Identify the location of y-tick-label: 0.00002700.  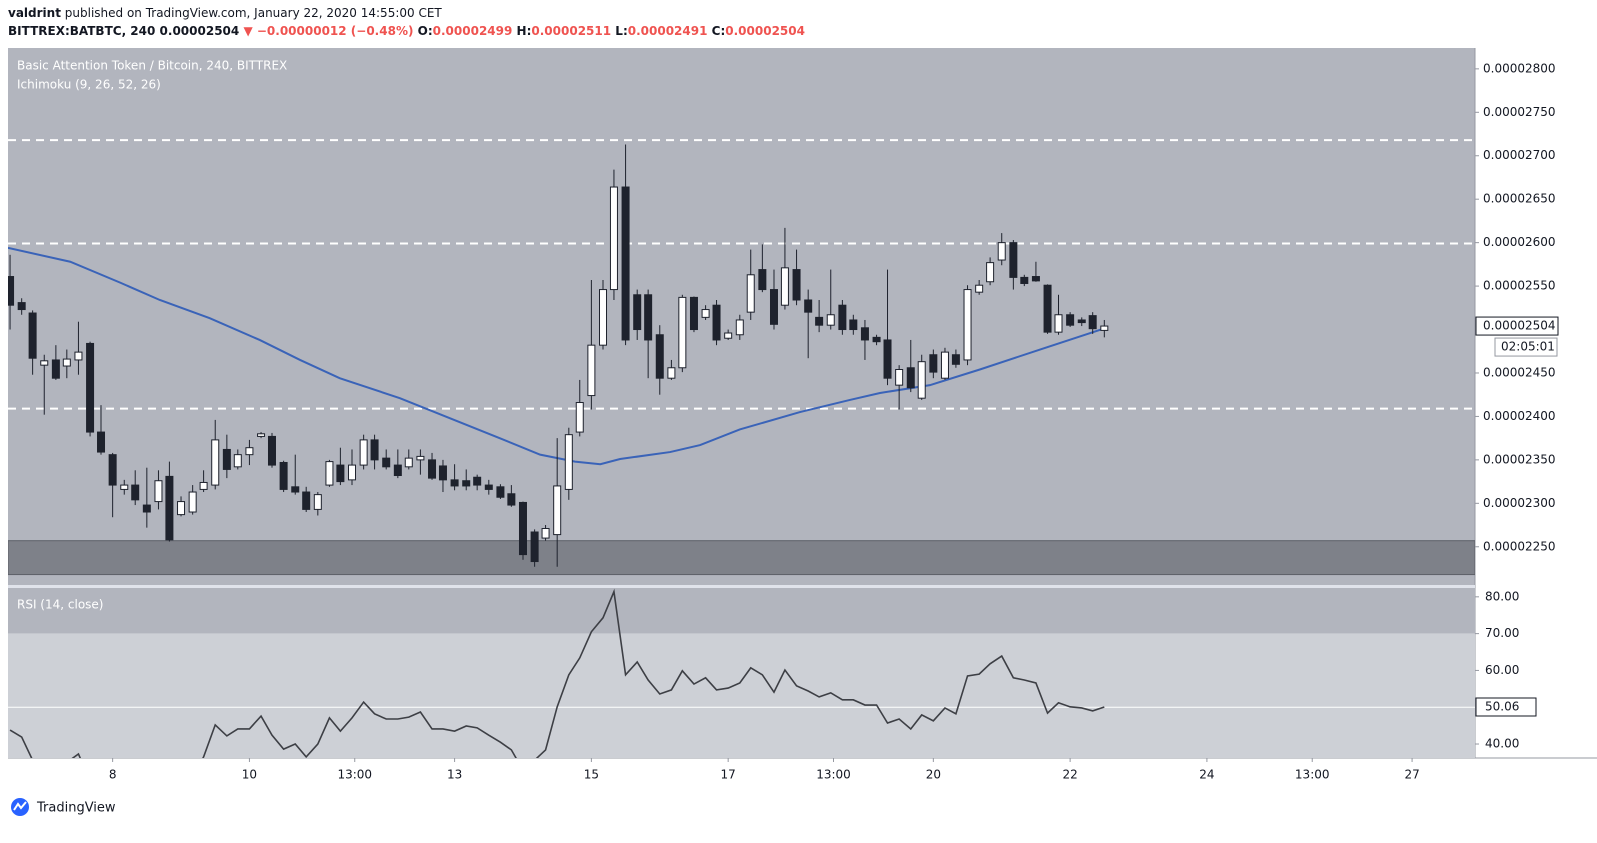
(1519, 155).